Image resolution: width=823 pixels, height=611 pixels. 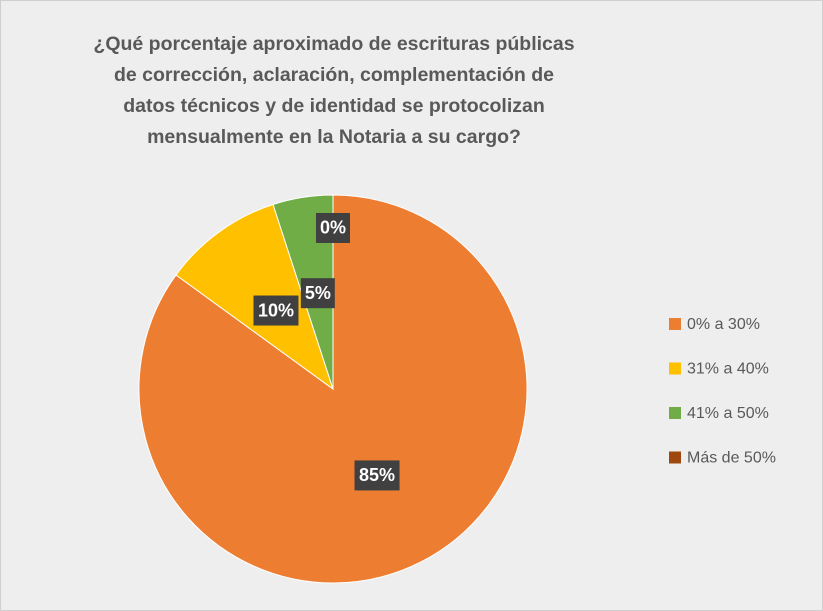 What do you see at coordinates (731, 458) in the screenshot?
I see `legend-label: Más de 50%` at bounding box center [731, 458].